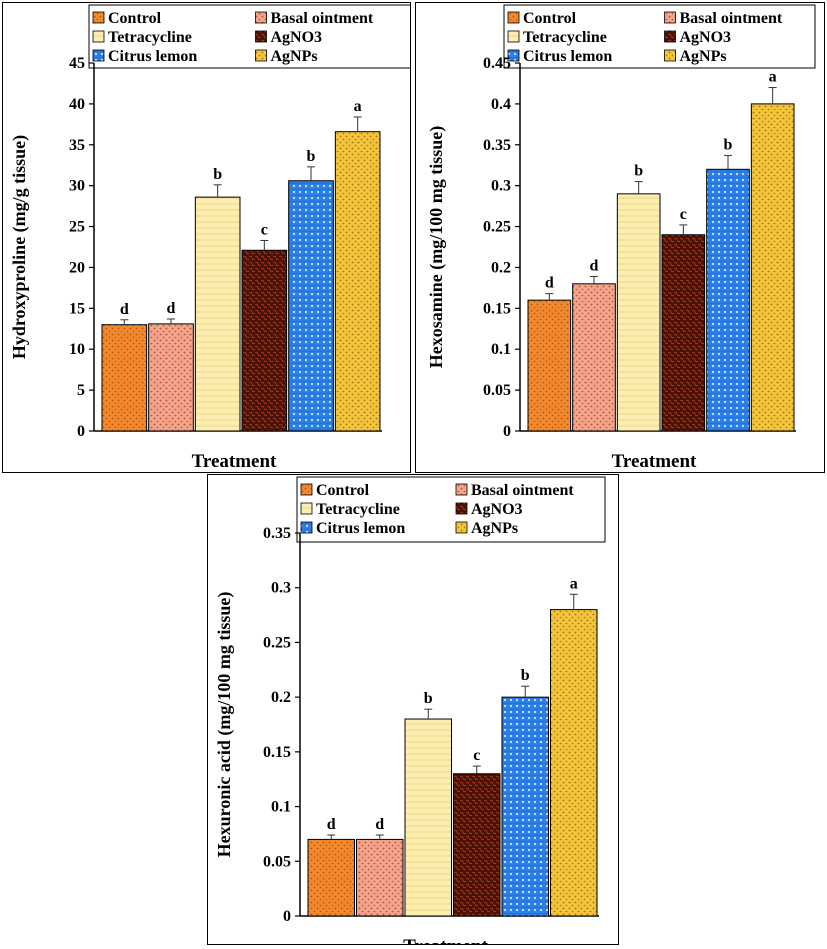 This screenshot has height=949, width=827. I want to click on y-axis-title: Hexuronic acid (mg/100 mg tissue), so click(224, 725).